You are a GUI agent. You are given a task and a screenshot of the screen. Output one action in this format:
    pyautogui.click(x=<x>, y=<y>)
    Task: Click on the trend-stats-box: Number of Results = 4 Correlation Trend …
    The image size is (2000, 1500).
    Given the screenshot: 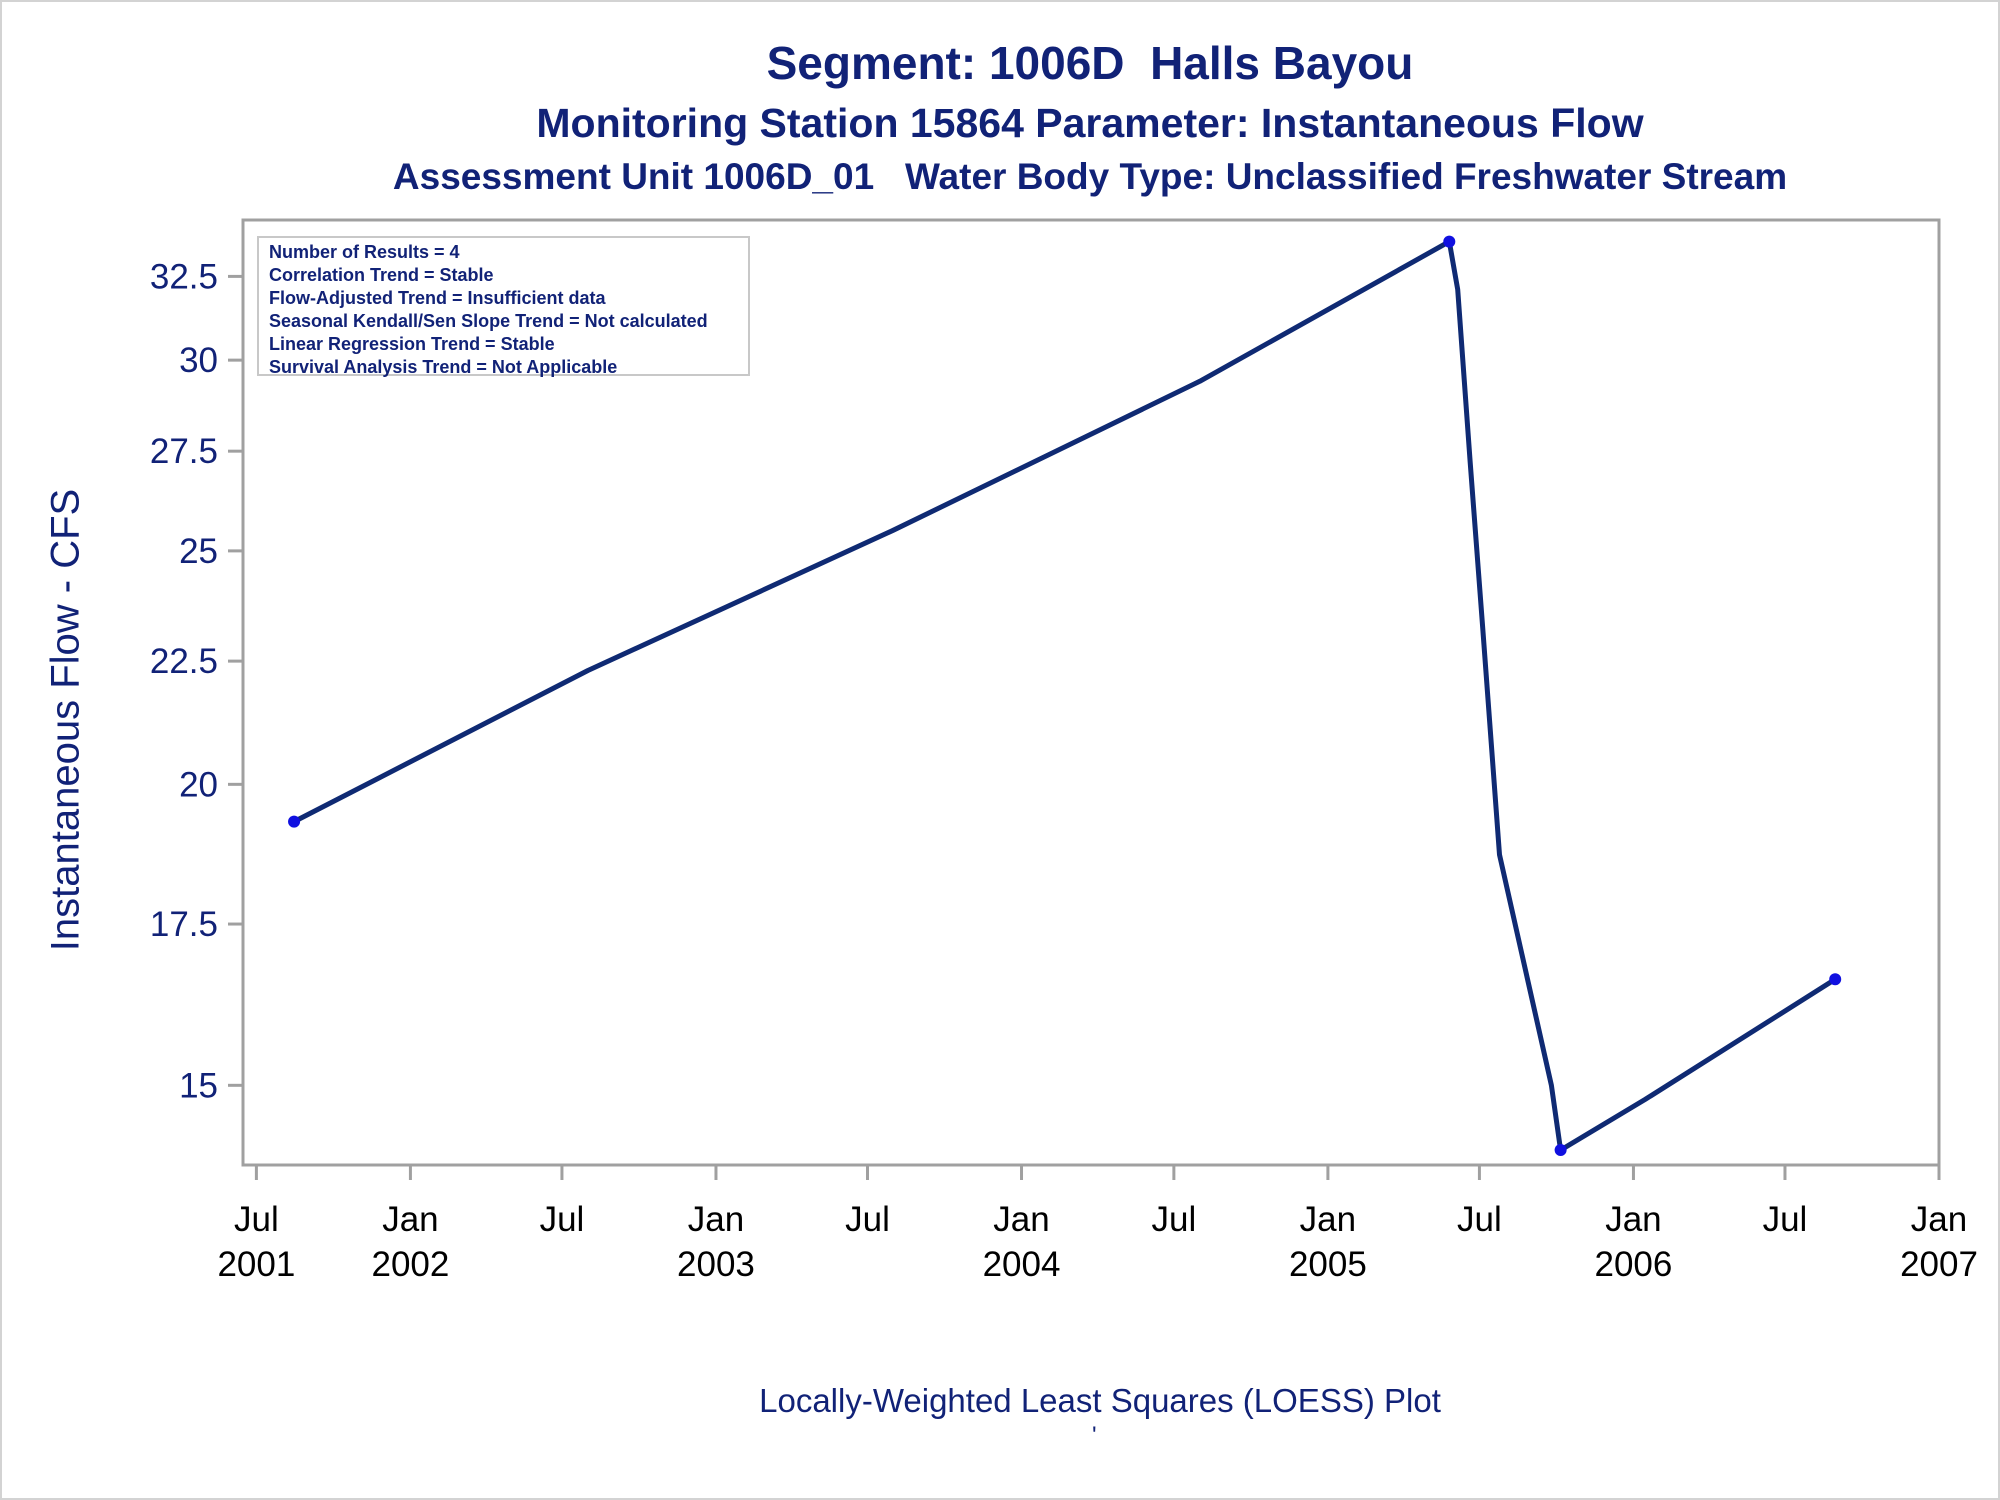 What is the action you would take?
    pyautogui.click(x=503, y=306)
    